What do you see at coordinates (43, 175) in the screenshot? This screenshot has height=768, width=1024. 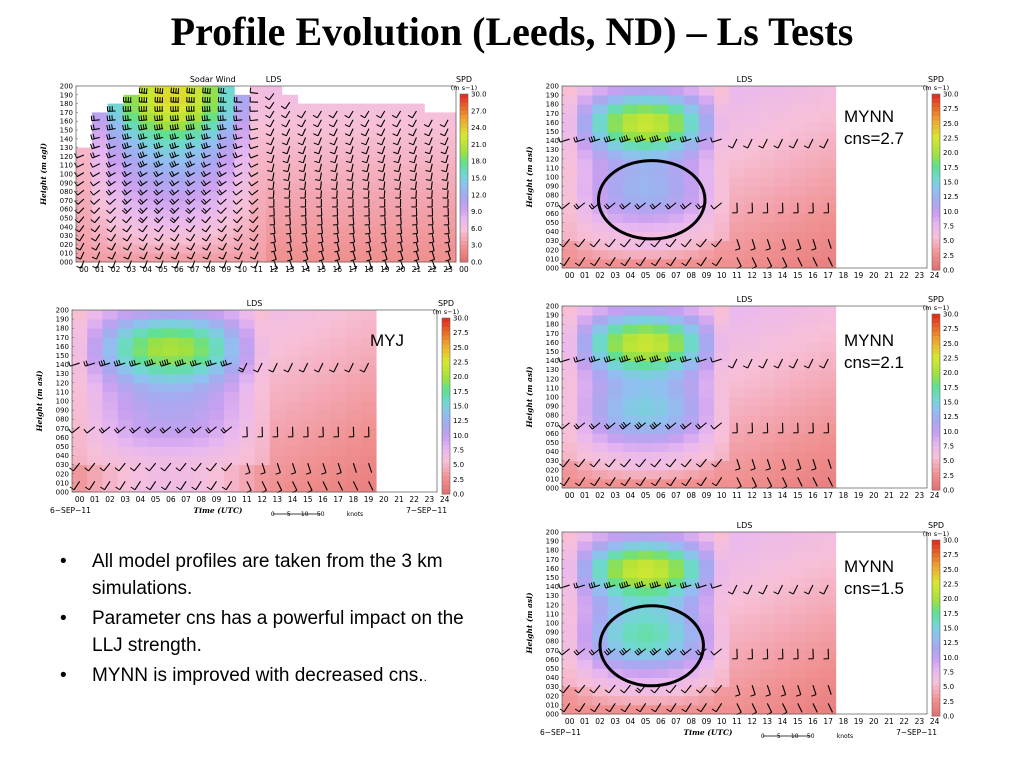 I see `y-axis-label: Height (m agl)` at bounding box center [43, 175].